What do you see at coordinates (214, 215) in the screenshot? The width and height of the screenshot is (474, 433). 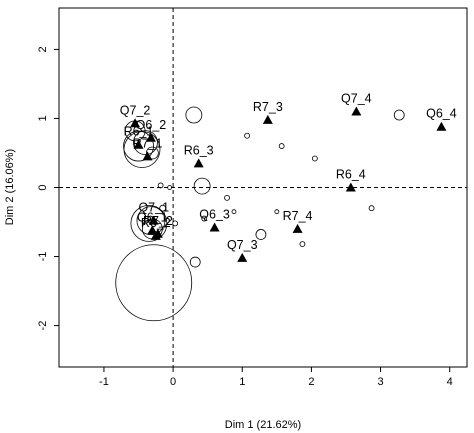 I see `category-label: Q6_3` at bounding box center [214, 215].